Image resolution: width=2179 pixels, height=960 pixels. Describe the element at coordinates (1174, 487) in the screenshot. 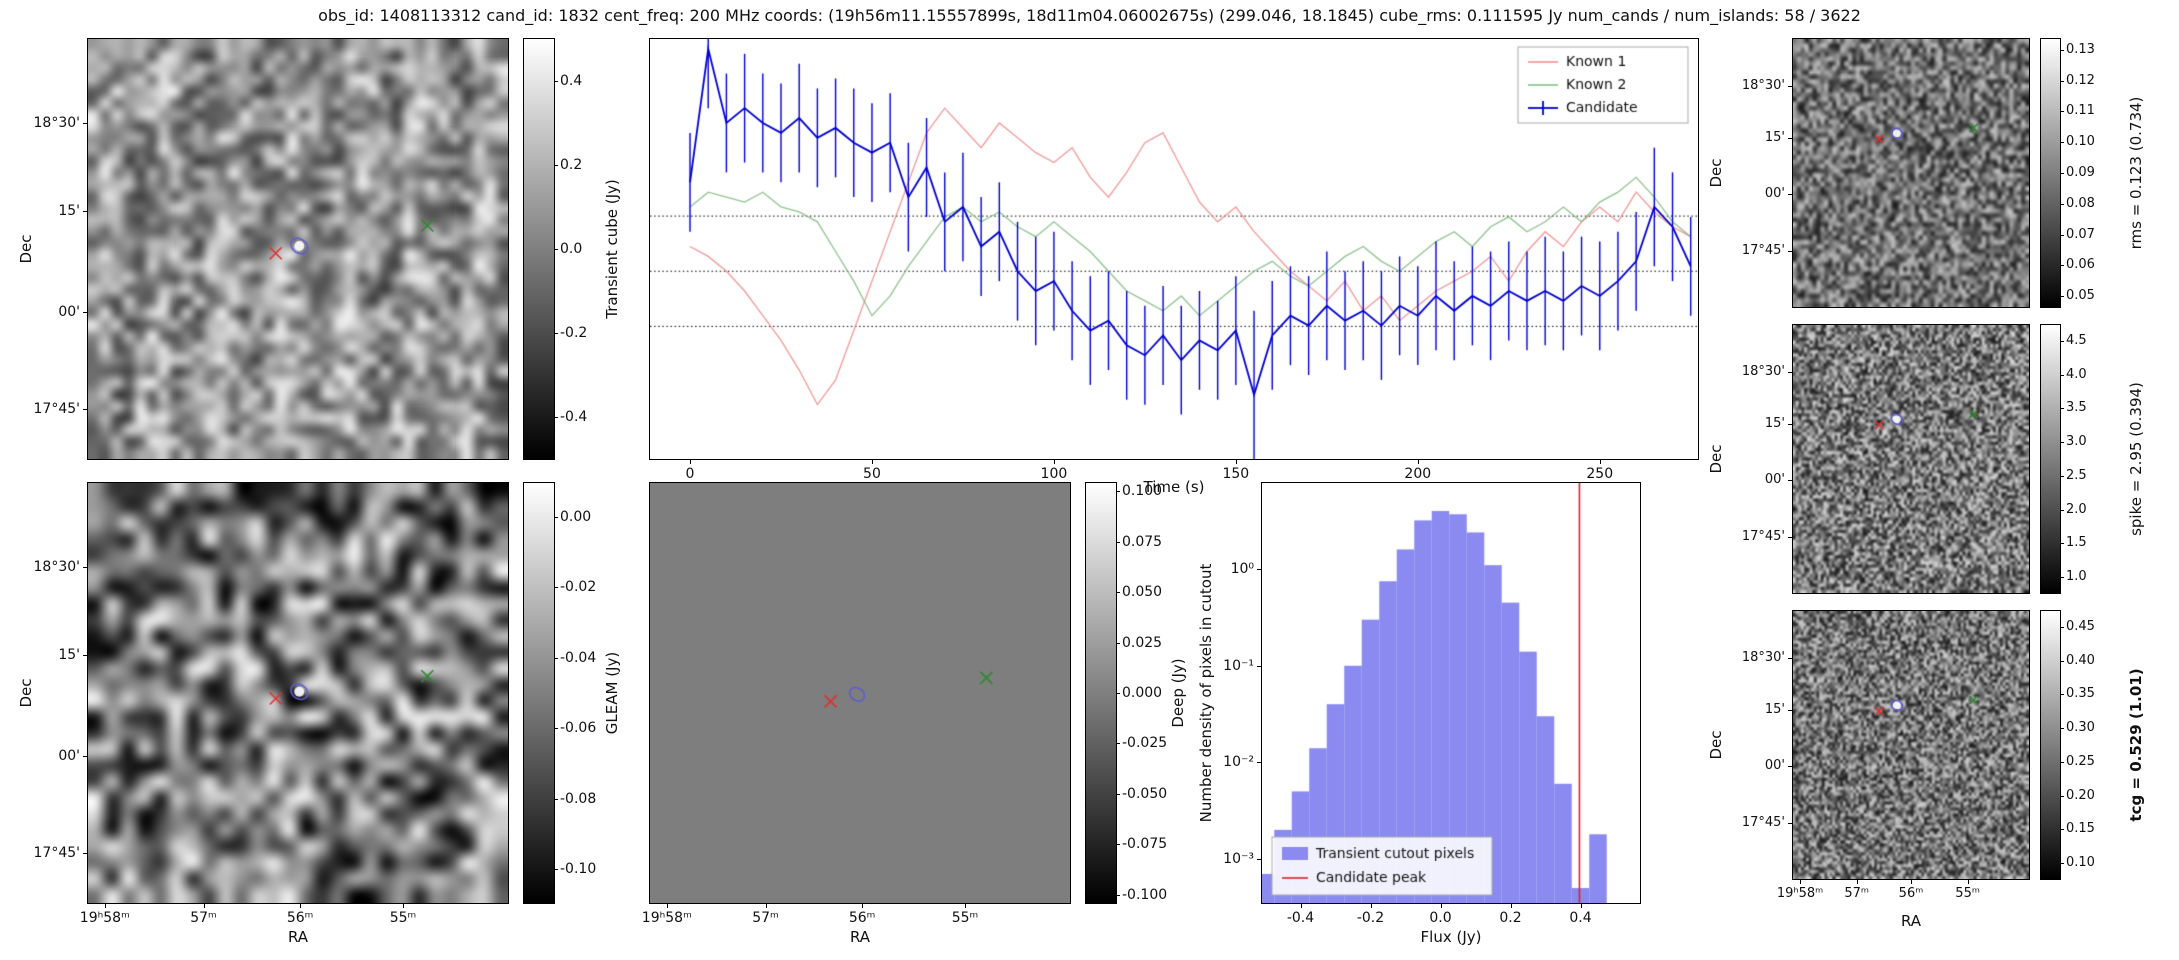

I see `time-axis-label: Time (s)` at that location.